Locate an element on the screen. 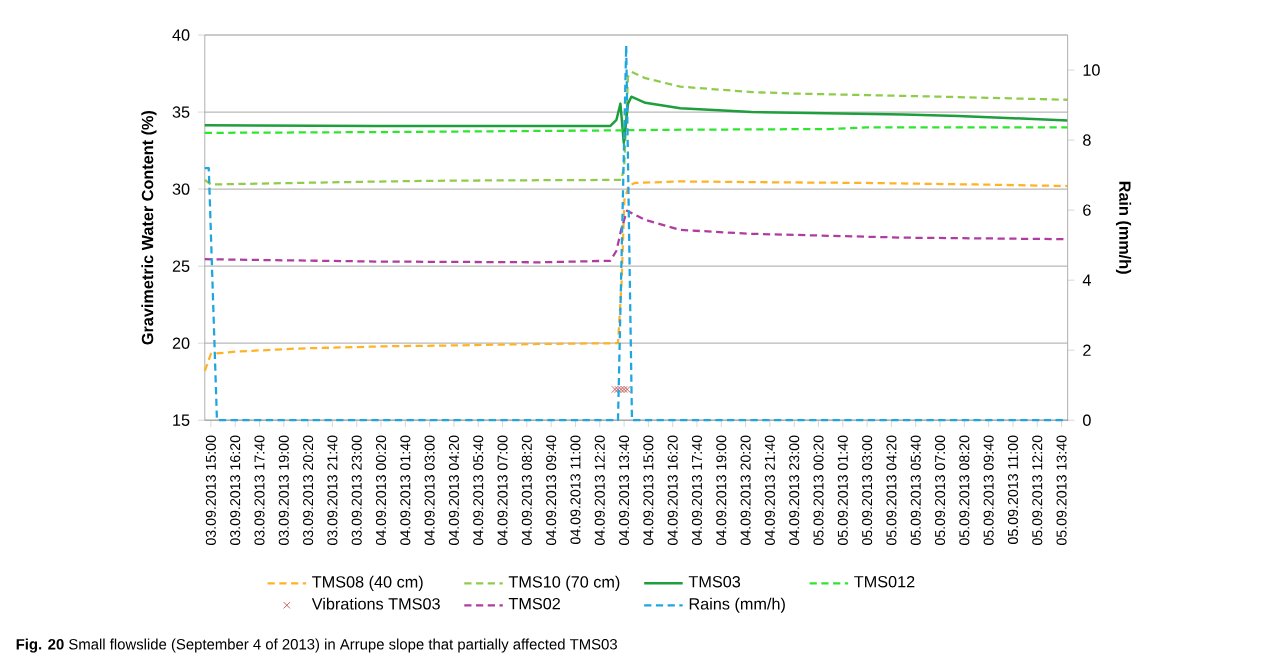 The width and height of the screenshot is (1284, 670). x-tick-label: 04.09.2013 12:20 is located at coordinates (599, 490).